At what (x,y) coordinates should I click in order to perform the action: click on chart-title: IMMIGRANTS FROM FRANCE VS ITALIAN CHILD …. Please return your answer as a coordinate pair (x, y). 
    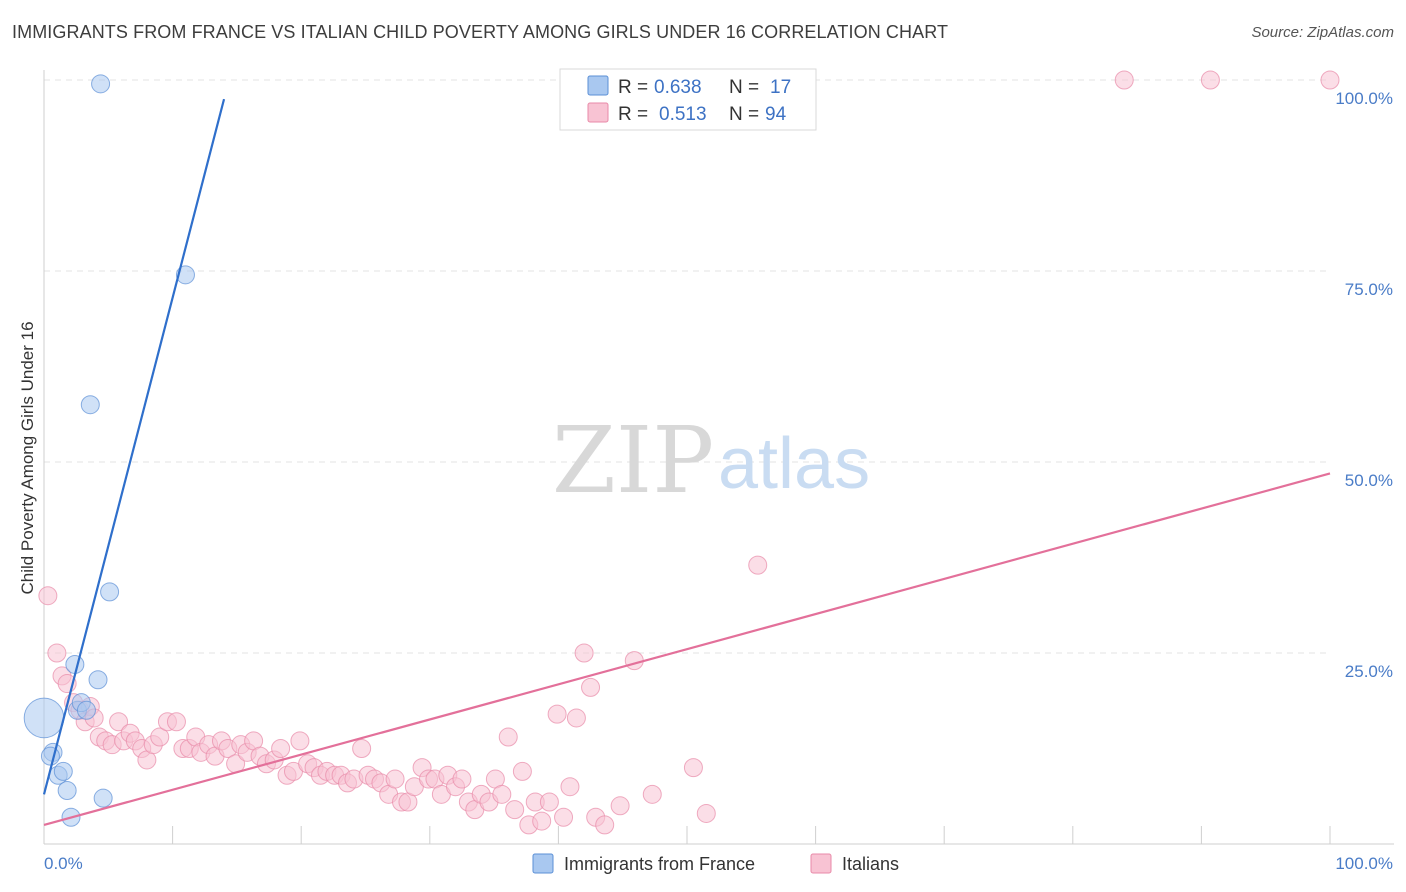
    Looking at the image, I should click on (480, 32).